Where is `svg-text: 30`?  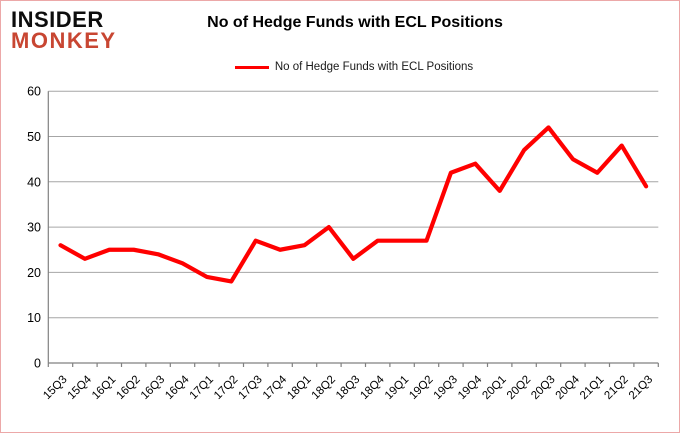
svg-text: 30 is located at coordinates (34, 228).